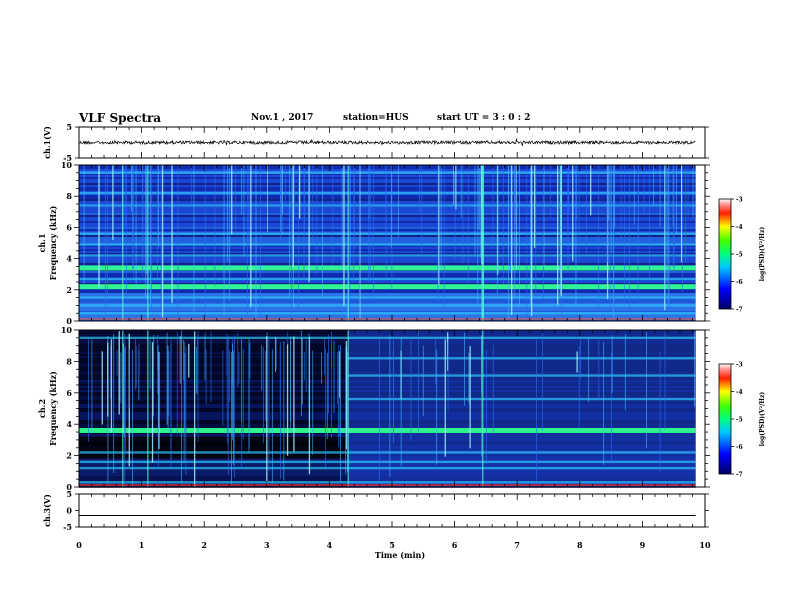 This screenshot has width=792, height=612. I want to click on station-label: station=HUS, so click(376, 118).